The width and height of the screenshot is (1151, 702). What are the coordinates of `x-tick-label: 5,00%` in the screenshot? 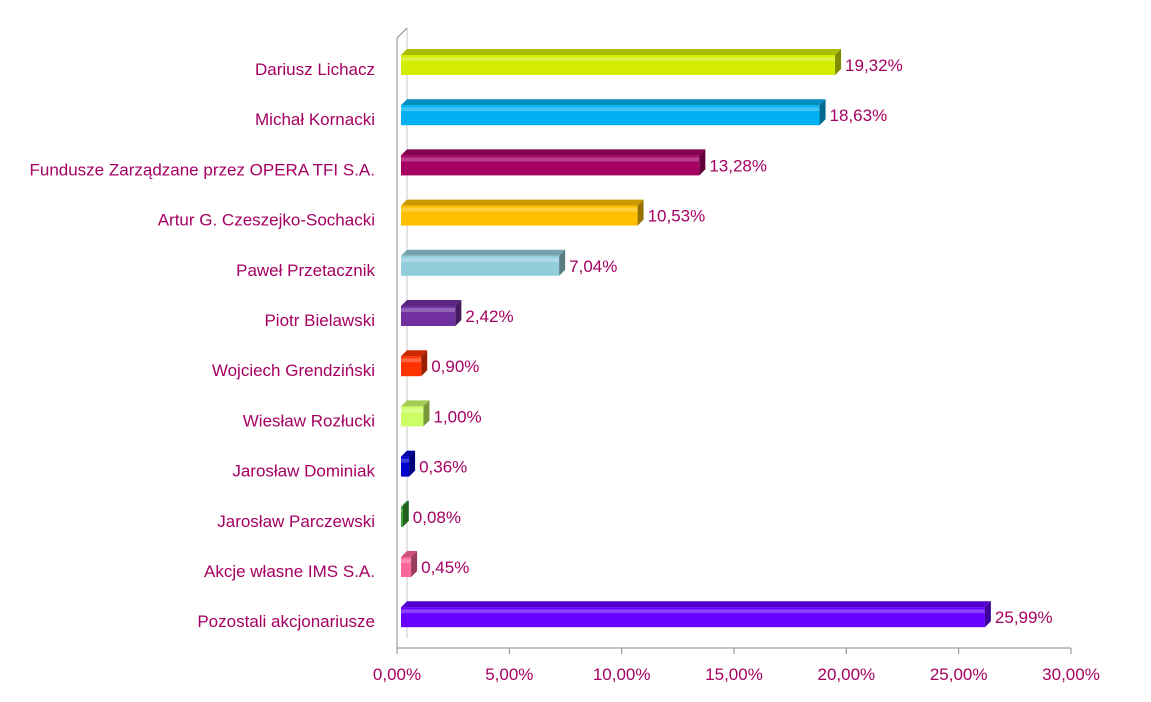 It's located at (509, 674).